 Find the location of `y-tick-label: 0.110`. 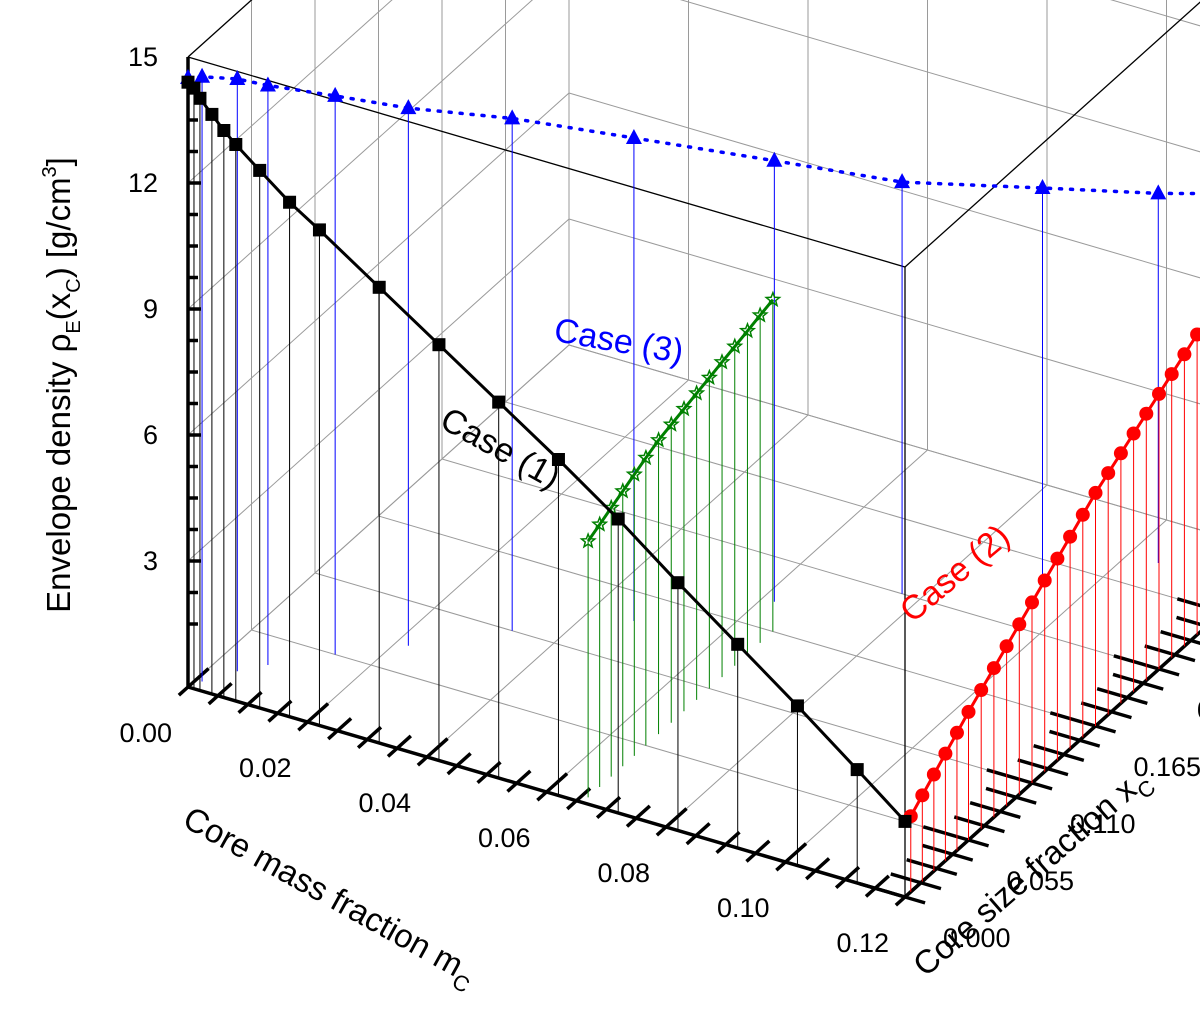

y-tick-label: 0.110 is located at coordinates (1103, 824).